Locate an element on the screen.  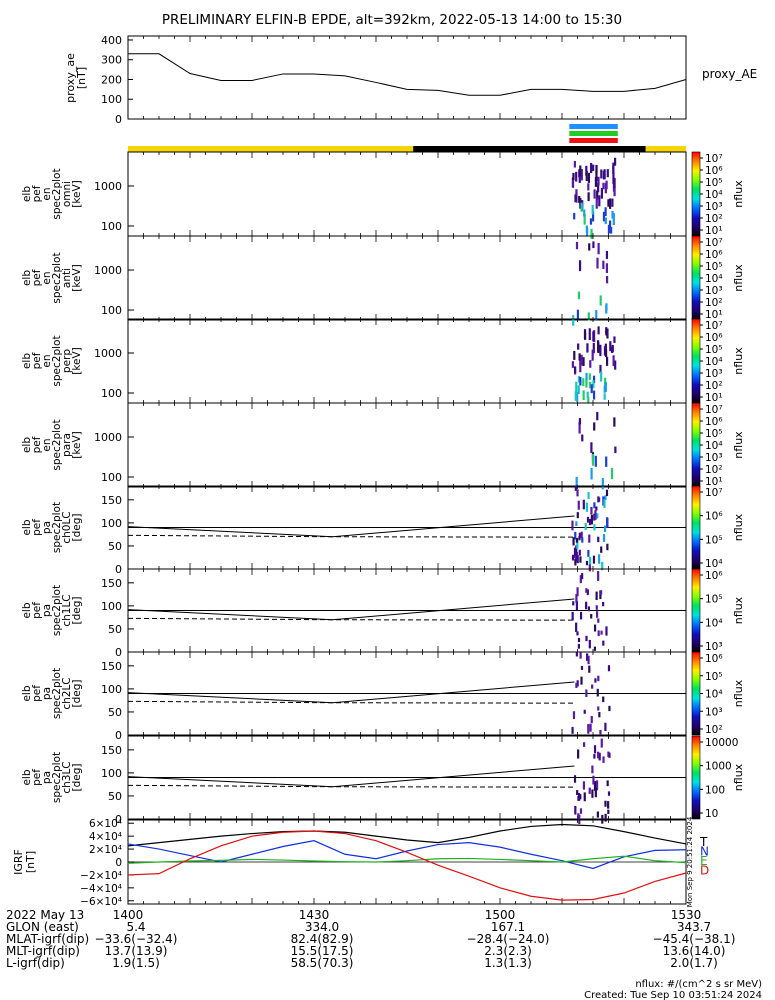
energy-y-axis-label-line: omni is located at coordinates (67, 194).